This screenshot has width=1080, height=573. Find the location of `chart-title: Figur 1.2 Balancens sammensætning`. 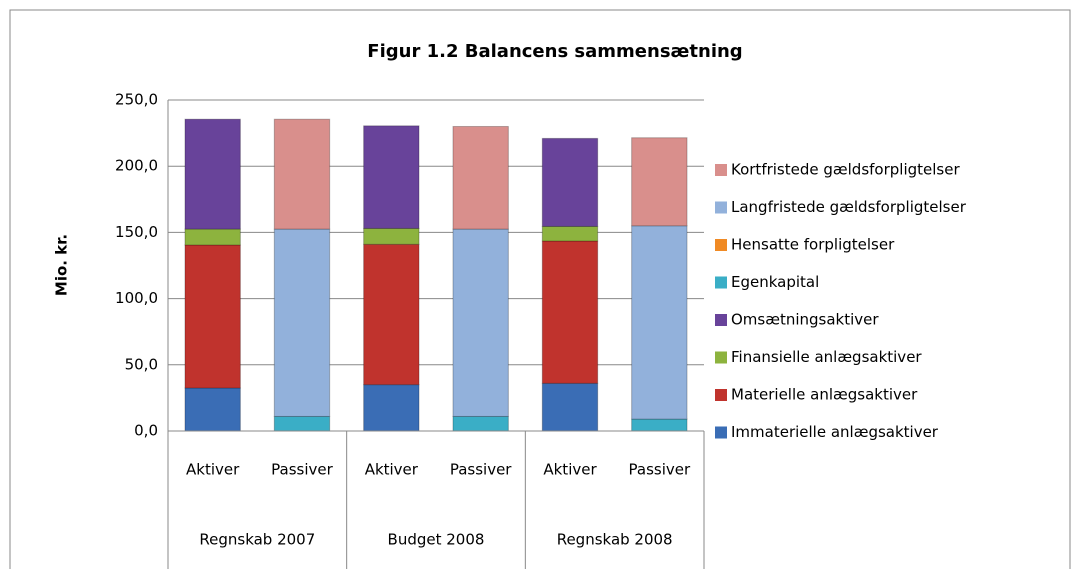

chart-title: Figur 1.2 Balancens sammensætning is located at coordinates (554, 51).